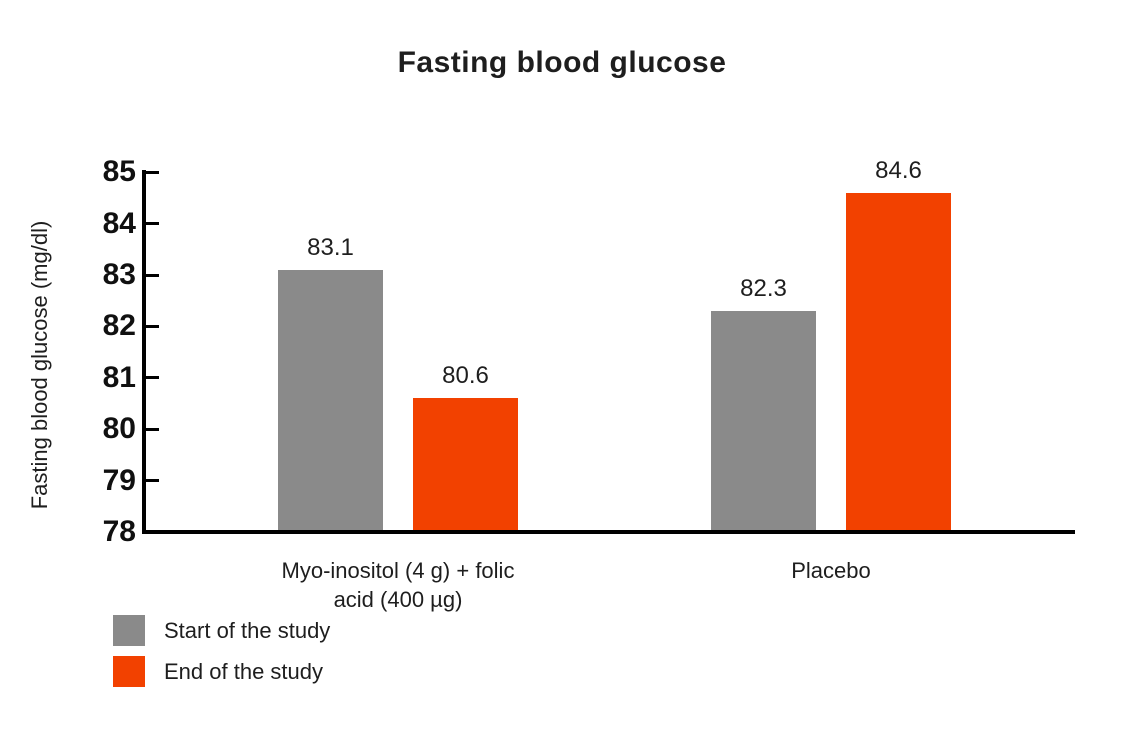  Describe the element at coordinates (119, 172) in the screenshot. I see `y-tick-label: 85` at that location.